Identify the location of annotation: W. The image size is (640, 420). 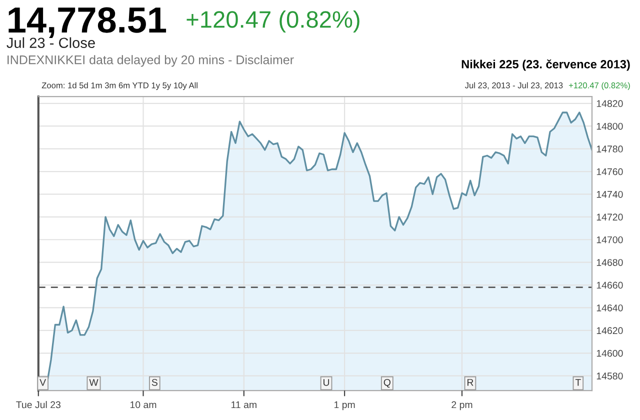
(93, 382).